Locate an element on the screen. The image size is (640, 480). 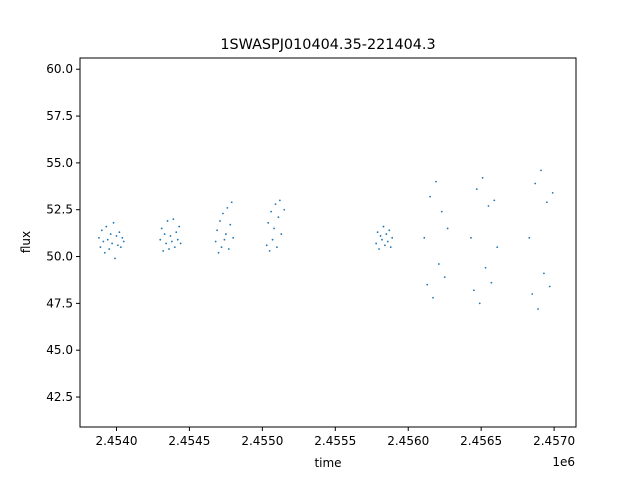
y-tick-label: 42.5 is located at coordinates (59, 397).